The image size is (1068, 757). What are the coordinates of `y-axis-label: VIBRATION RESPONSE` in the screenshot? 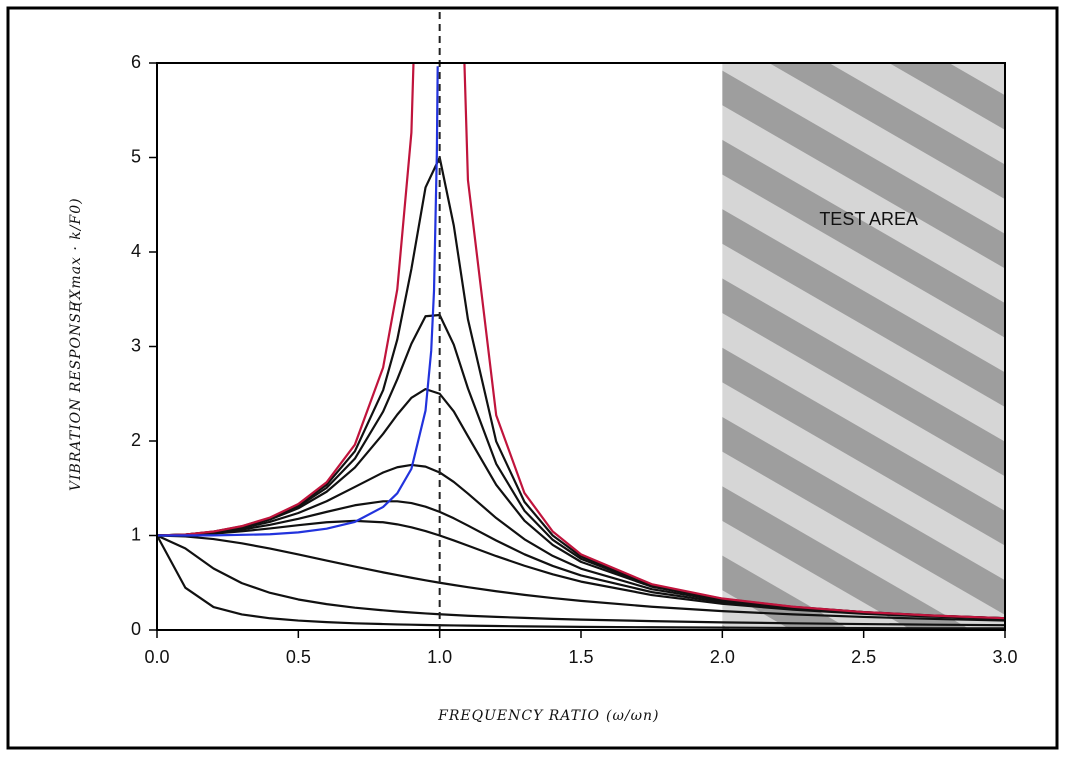 It's located at (76, 396).